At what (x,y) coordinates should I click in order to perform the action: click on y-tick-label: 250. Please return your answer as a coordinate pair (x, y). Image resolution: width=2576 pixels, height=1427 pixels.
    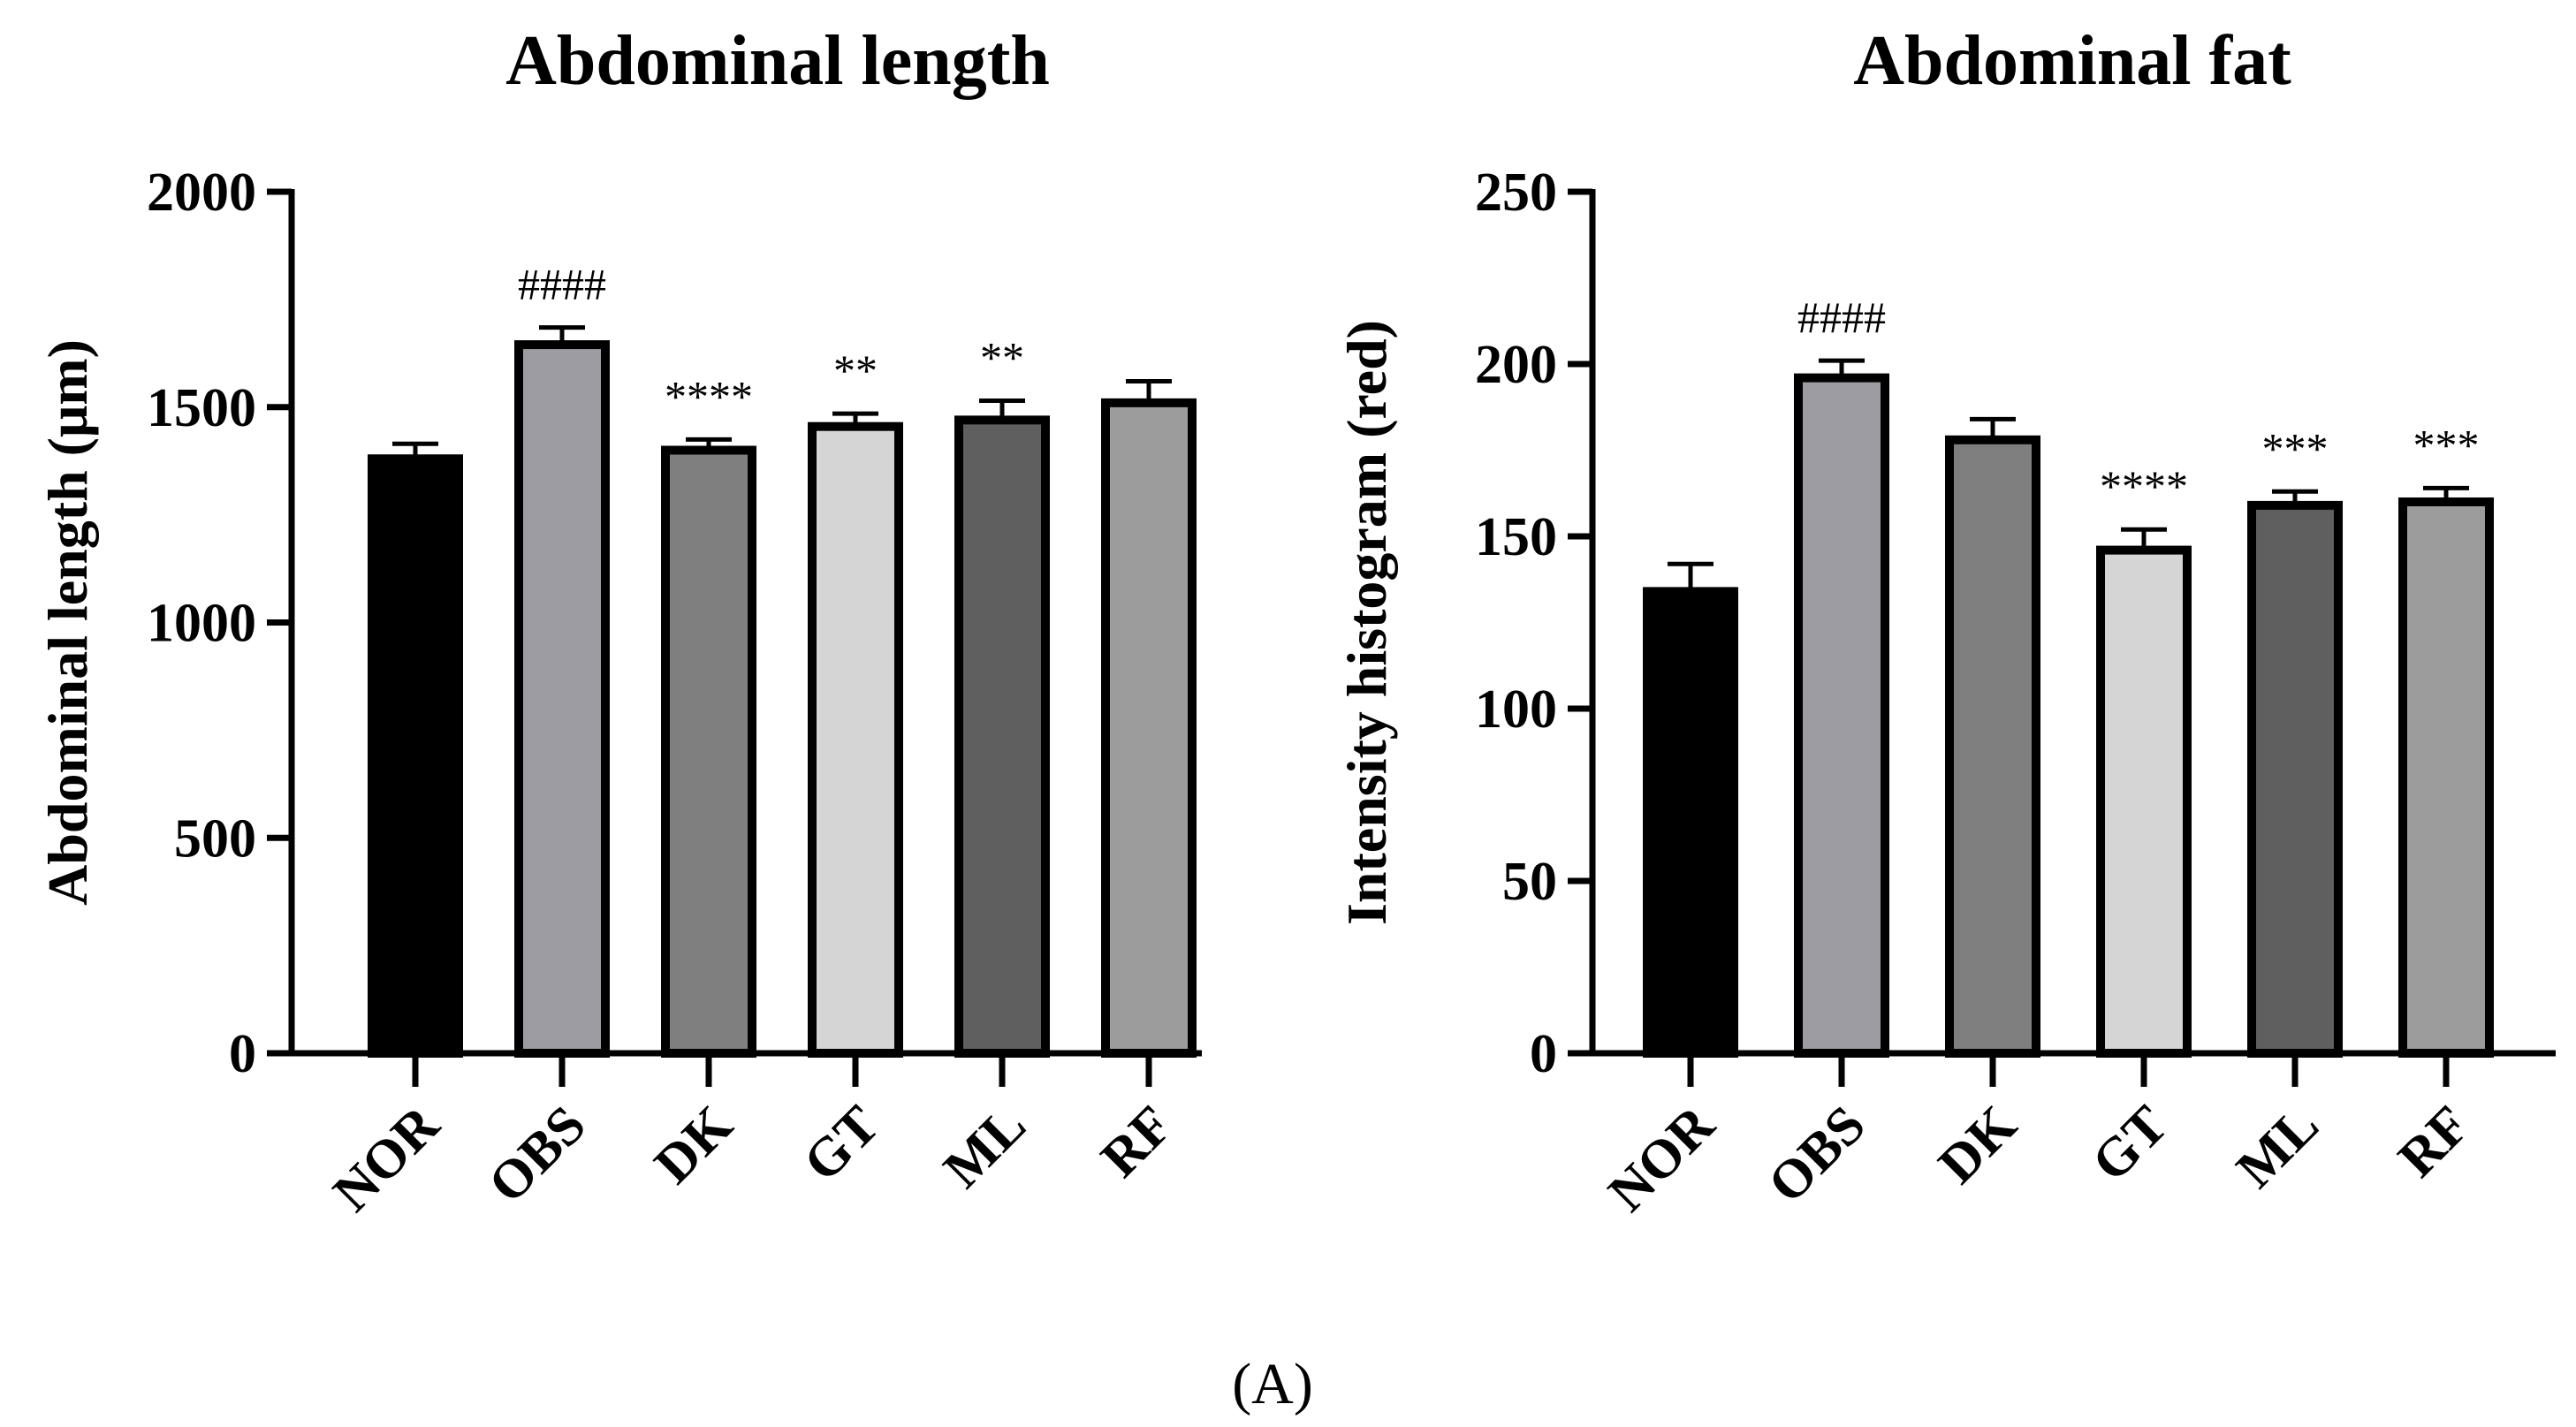
    Looking at the image, I should click on (1516, 193).